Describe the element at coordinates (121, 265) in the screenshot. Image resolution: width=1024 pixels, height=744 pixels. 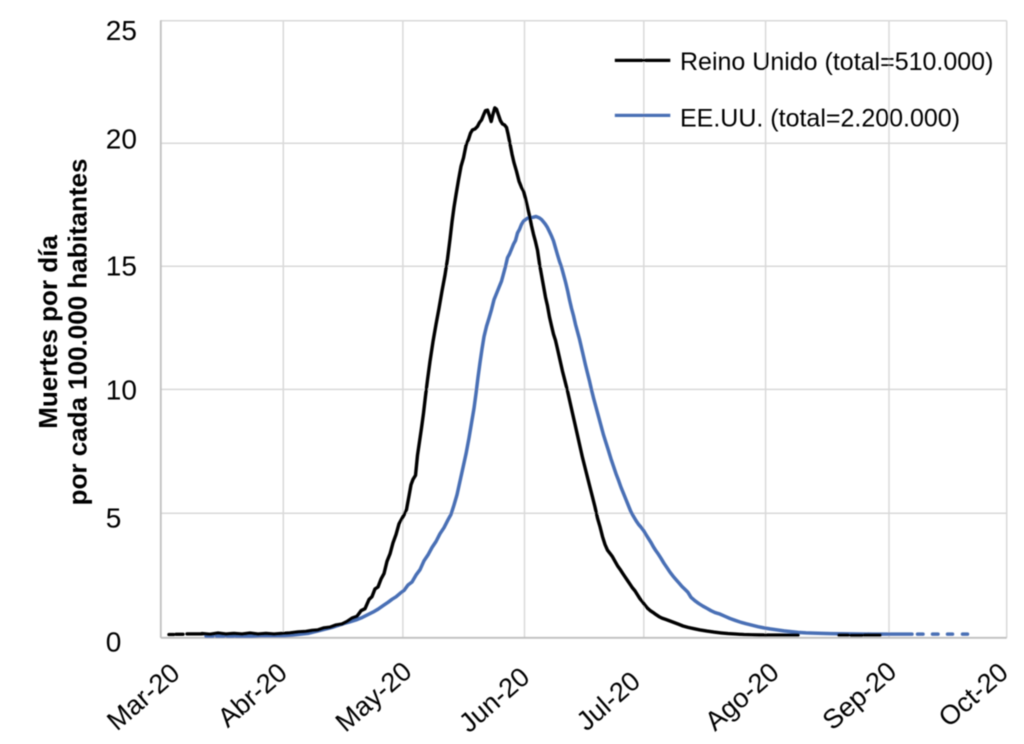
I see `svg-text: 15` at that location.